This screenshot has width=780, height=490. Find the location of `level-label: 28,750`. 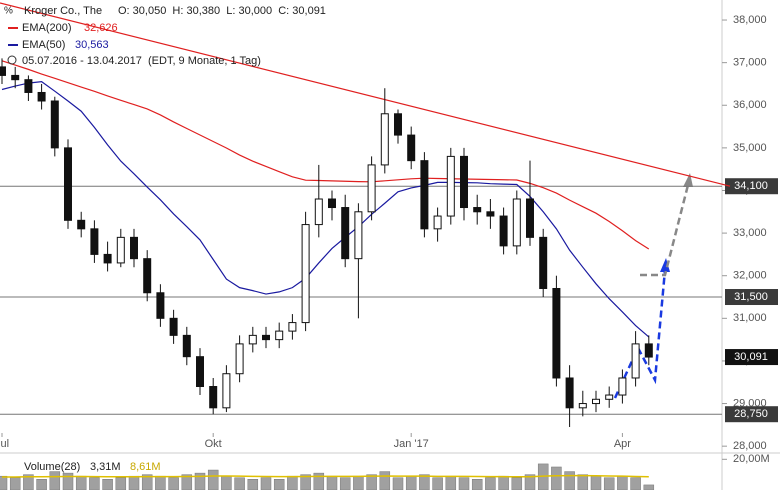

level-label: 28,750 is located at coordinates (751, 414).